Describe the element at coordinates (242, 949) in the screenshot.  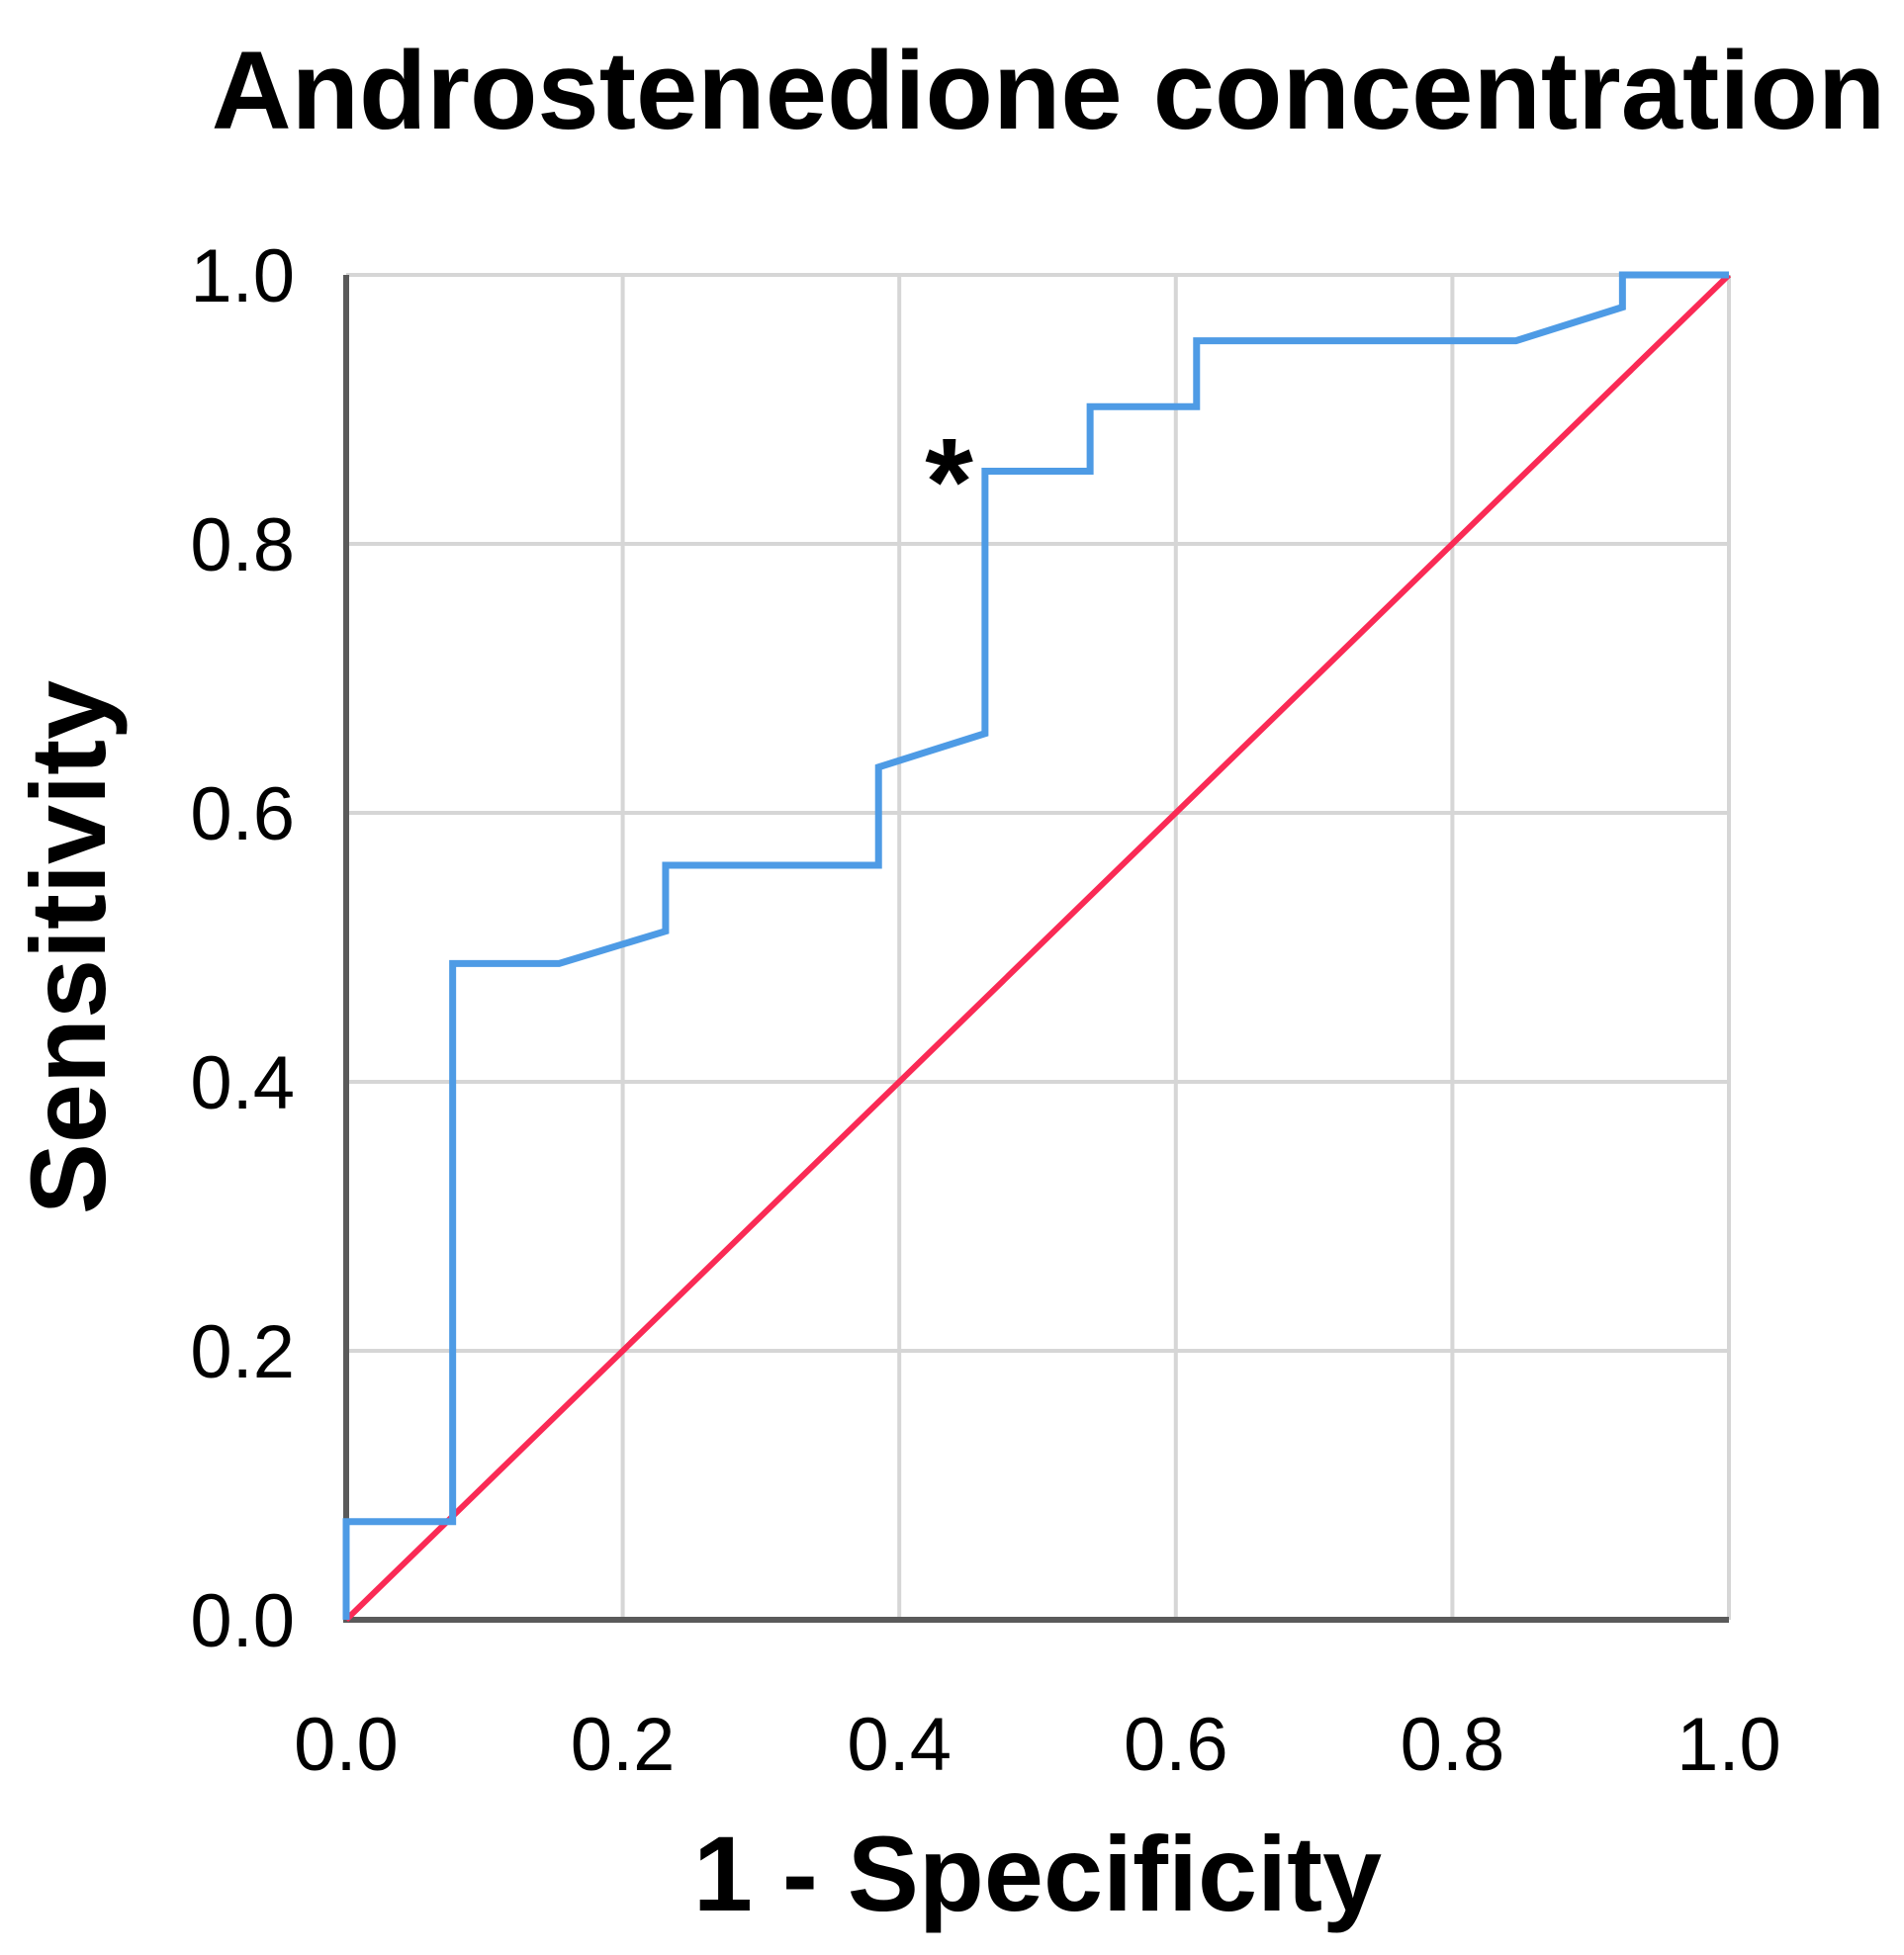
I see `y-tick-labels: 0.0 0.2 0.4 0.6 0.8 1.0` at that location.